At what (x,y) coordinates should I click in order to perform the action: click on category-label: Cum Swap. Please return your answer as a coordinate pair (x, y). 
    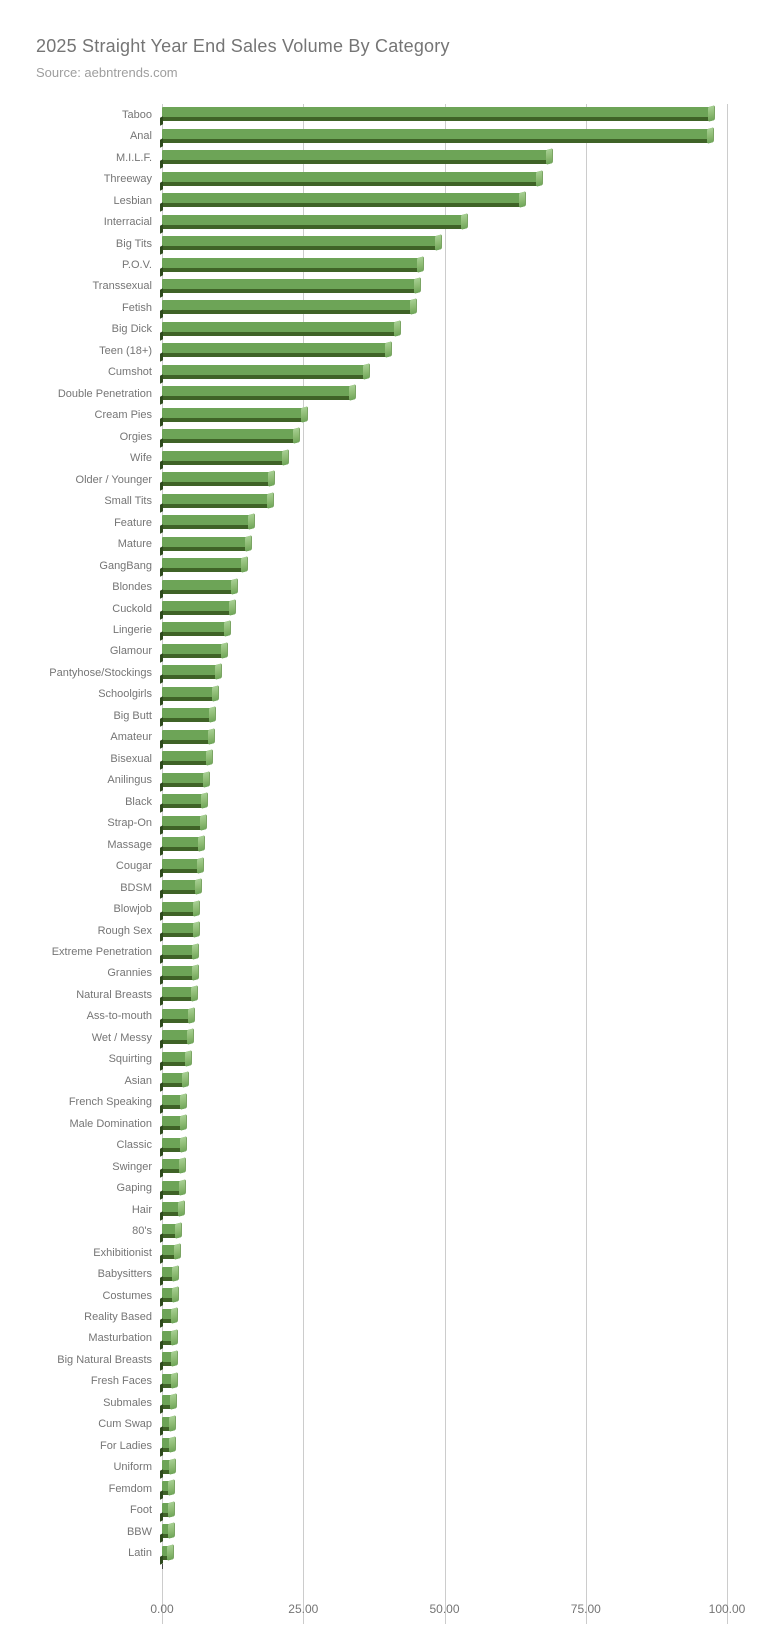
    Looking at the image, I should click on (125, 1424).